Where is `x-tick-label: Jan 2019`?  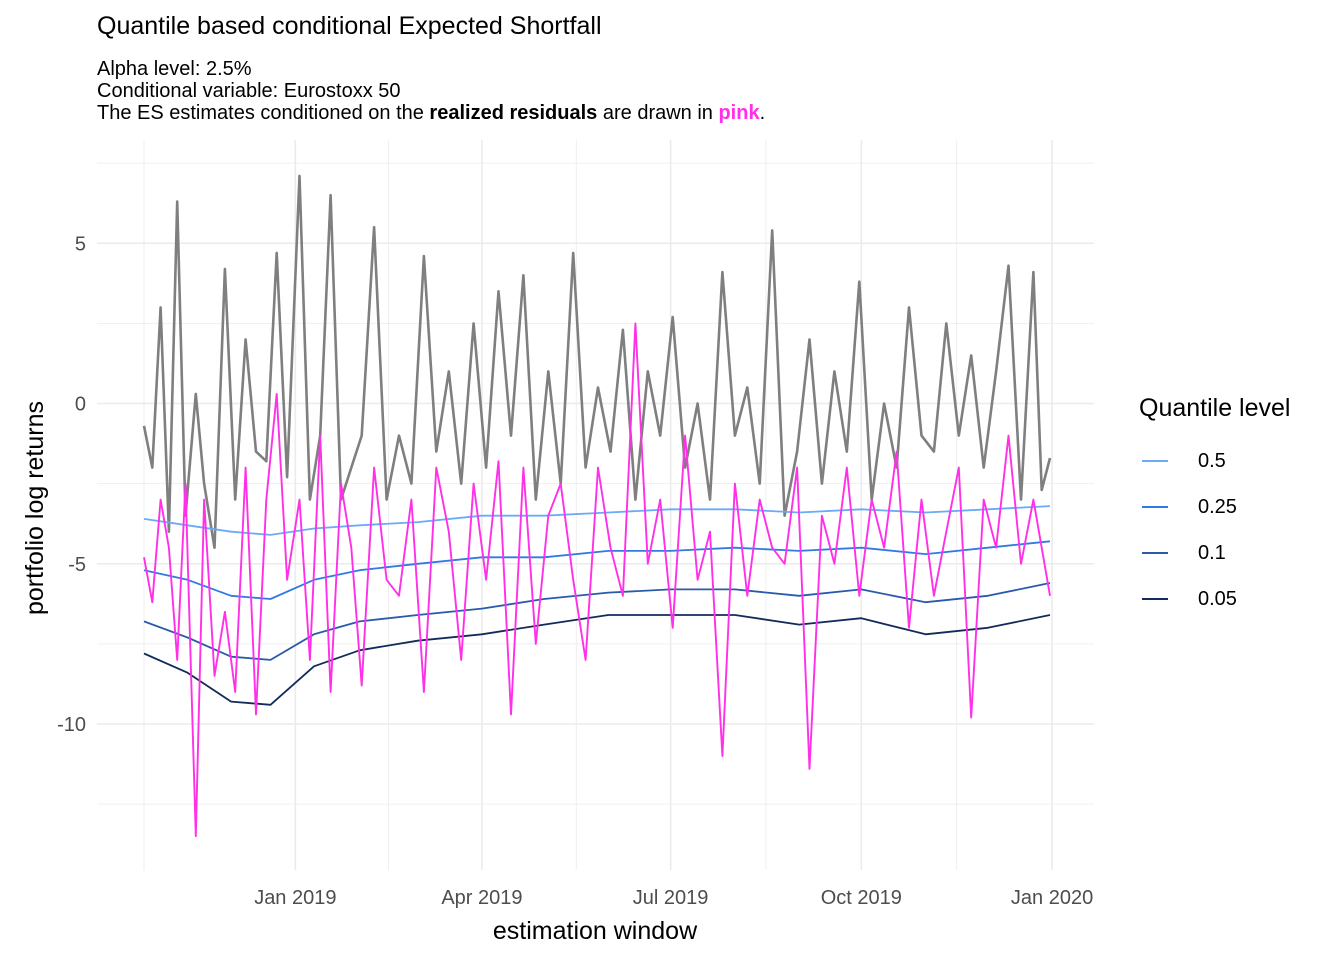 x-tick-label: Jan 2019 is located at coordinates (295, 898).